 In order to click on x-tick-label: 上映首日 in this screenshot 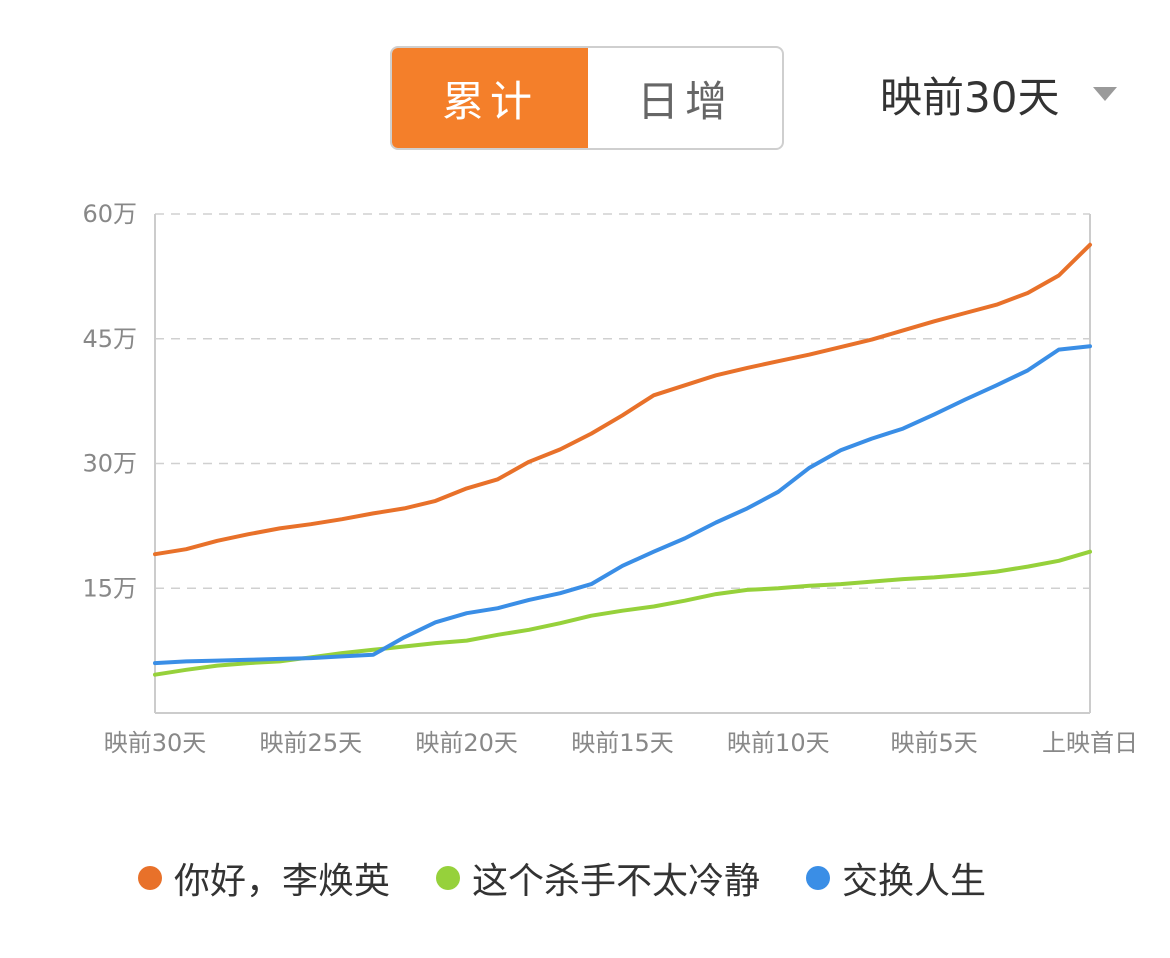, I will do `click(1090, 743)`.